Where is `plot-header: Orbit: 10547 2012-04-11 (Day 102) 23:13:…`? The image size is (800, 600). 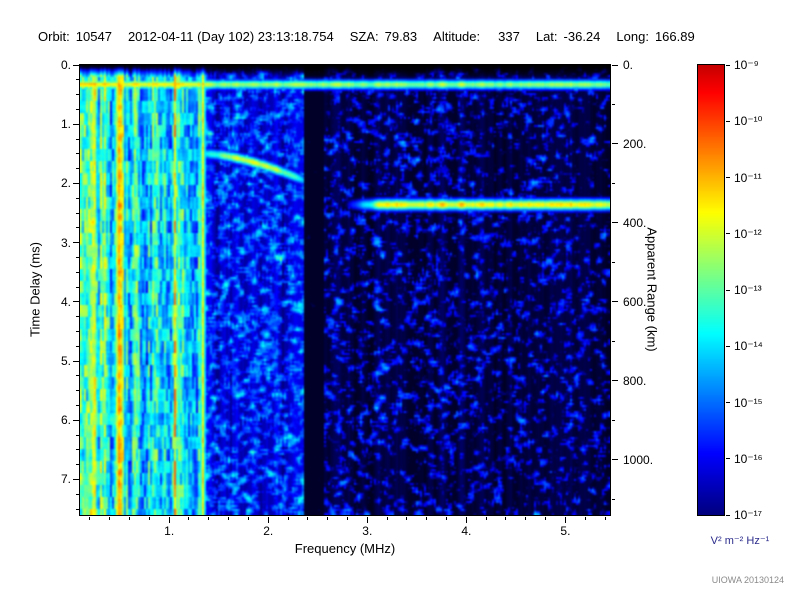 plot-header: Orbit: 10547 2012-04-11 (Day 102) 23:13:… is located at coordinates (366, 36).